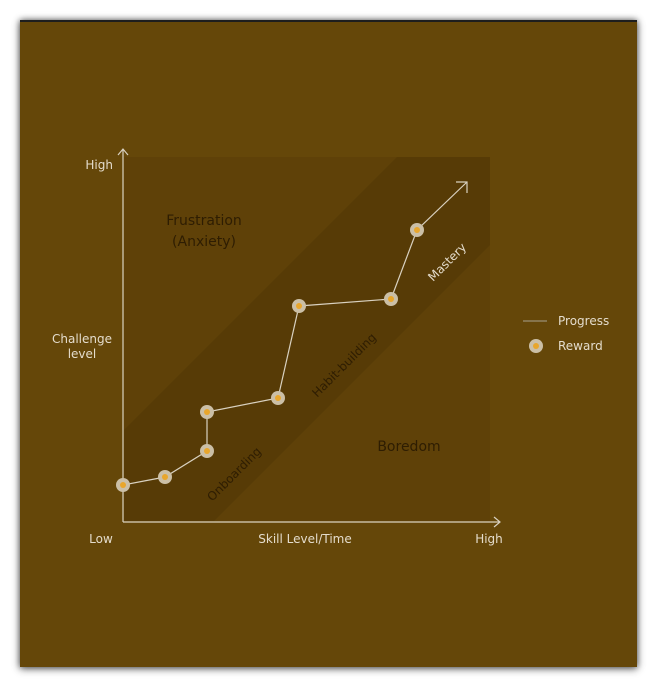 Image resolution: width=657 pixels, height=688 pixels. What do you see at coordinates (204, 242) in the screenshot?
I see `anxiety-zone-label: (Anxiety)` at bounding box center [204, 242].